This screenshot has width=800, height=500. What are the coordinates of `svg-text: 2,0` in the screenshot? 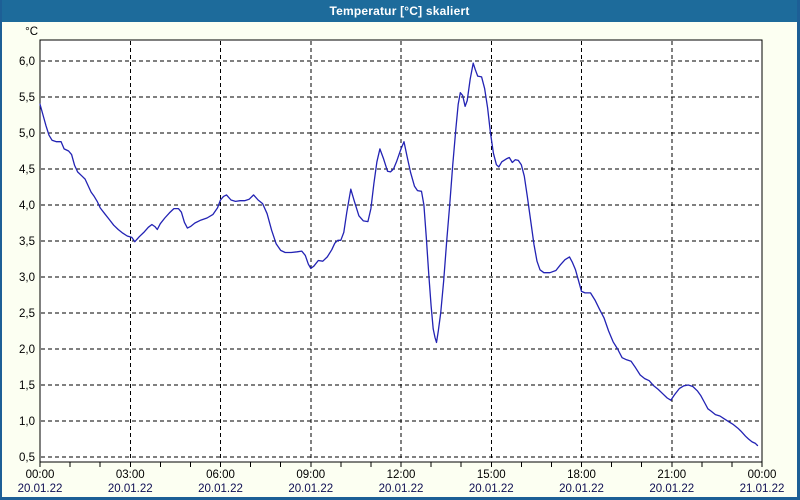 It's located at (27, 350).